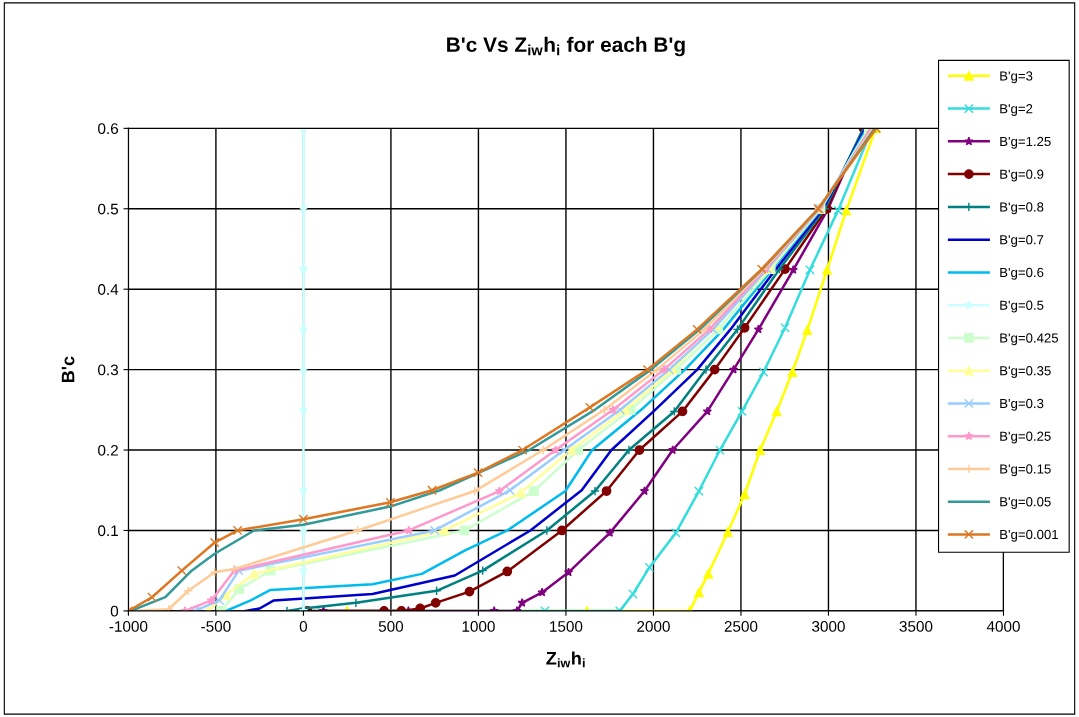 This screenshot has width=1079, height=717. What do you see at coordinates (566, 626) in the screenshot?
I see `x-tick-label: 1500` at bounding box center [566, 626].